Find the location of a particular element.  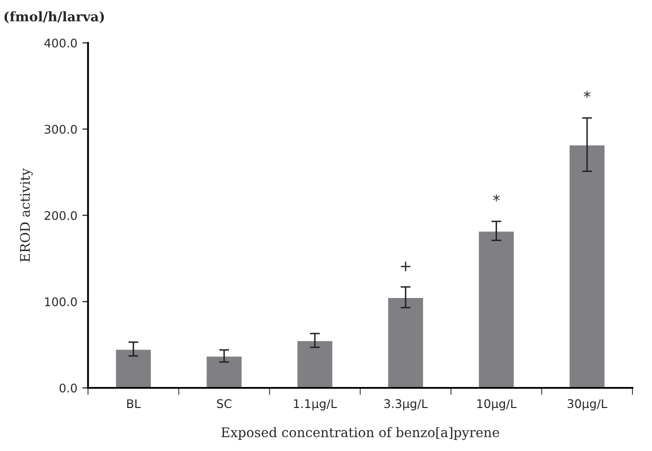

x-axis-title: Exposed concentration of benzo[a]pyrene is located at coordinates (360, 433).